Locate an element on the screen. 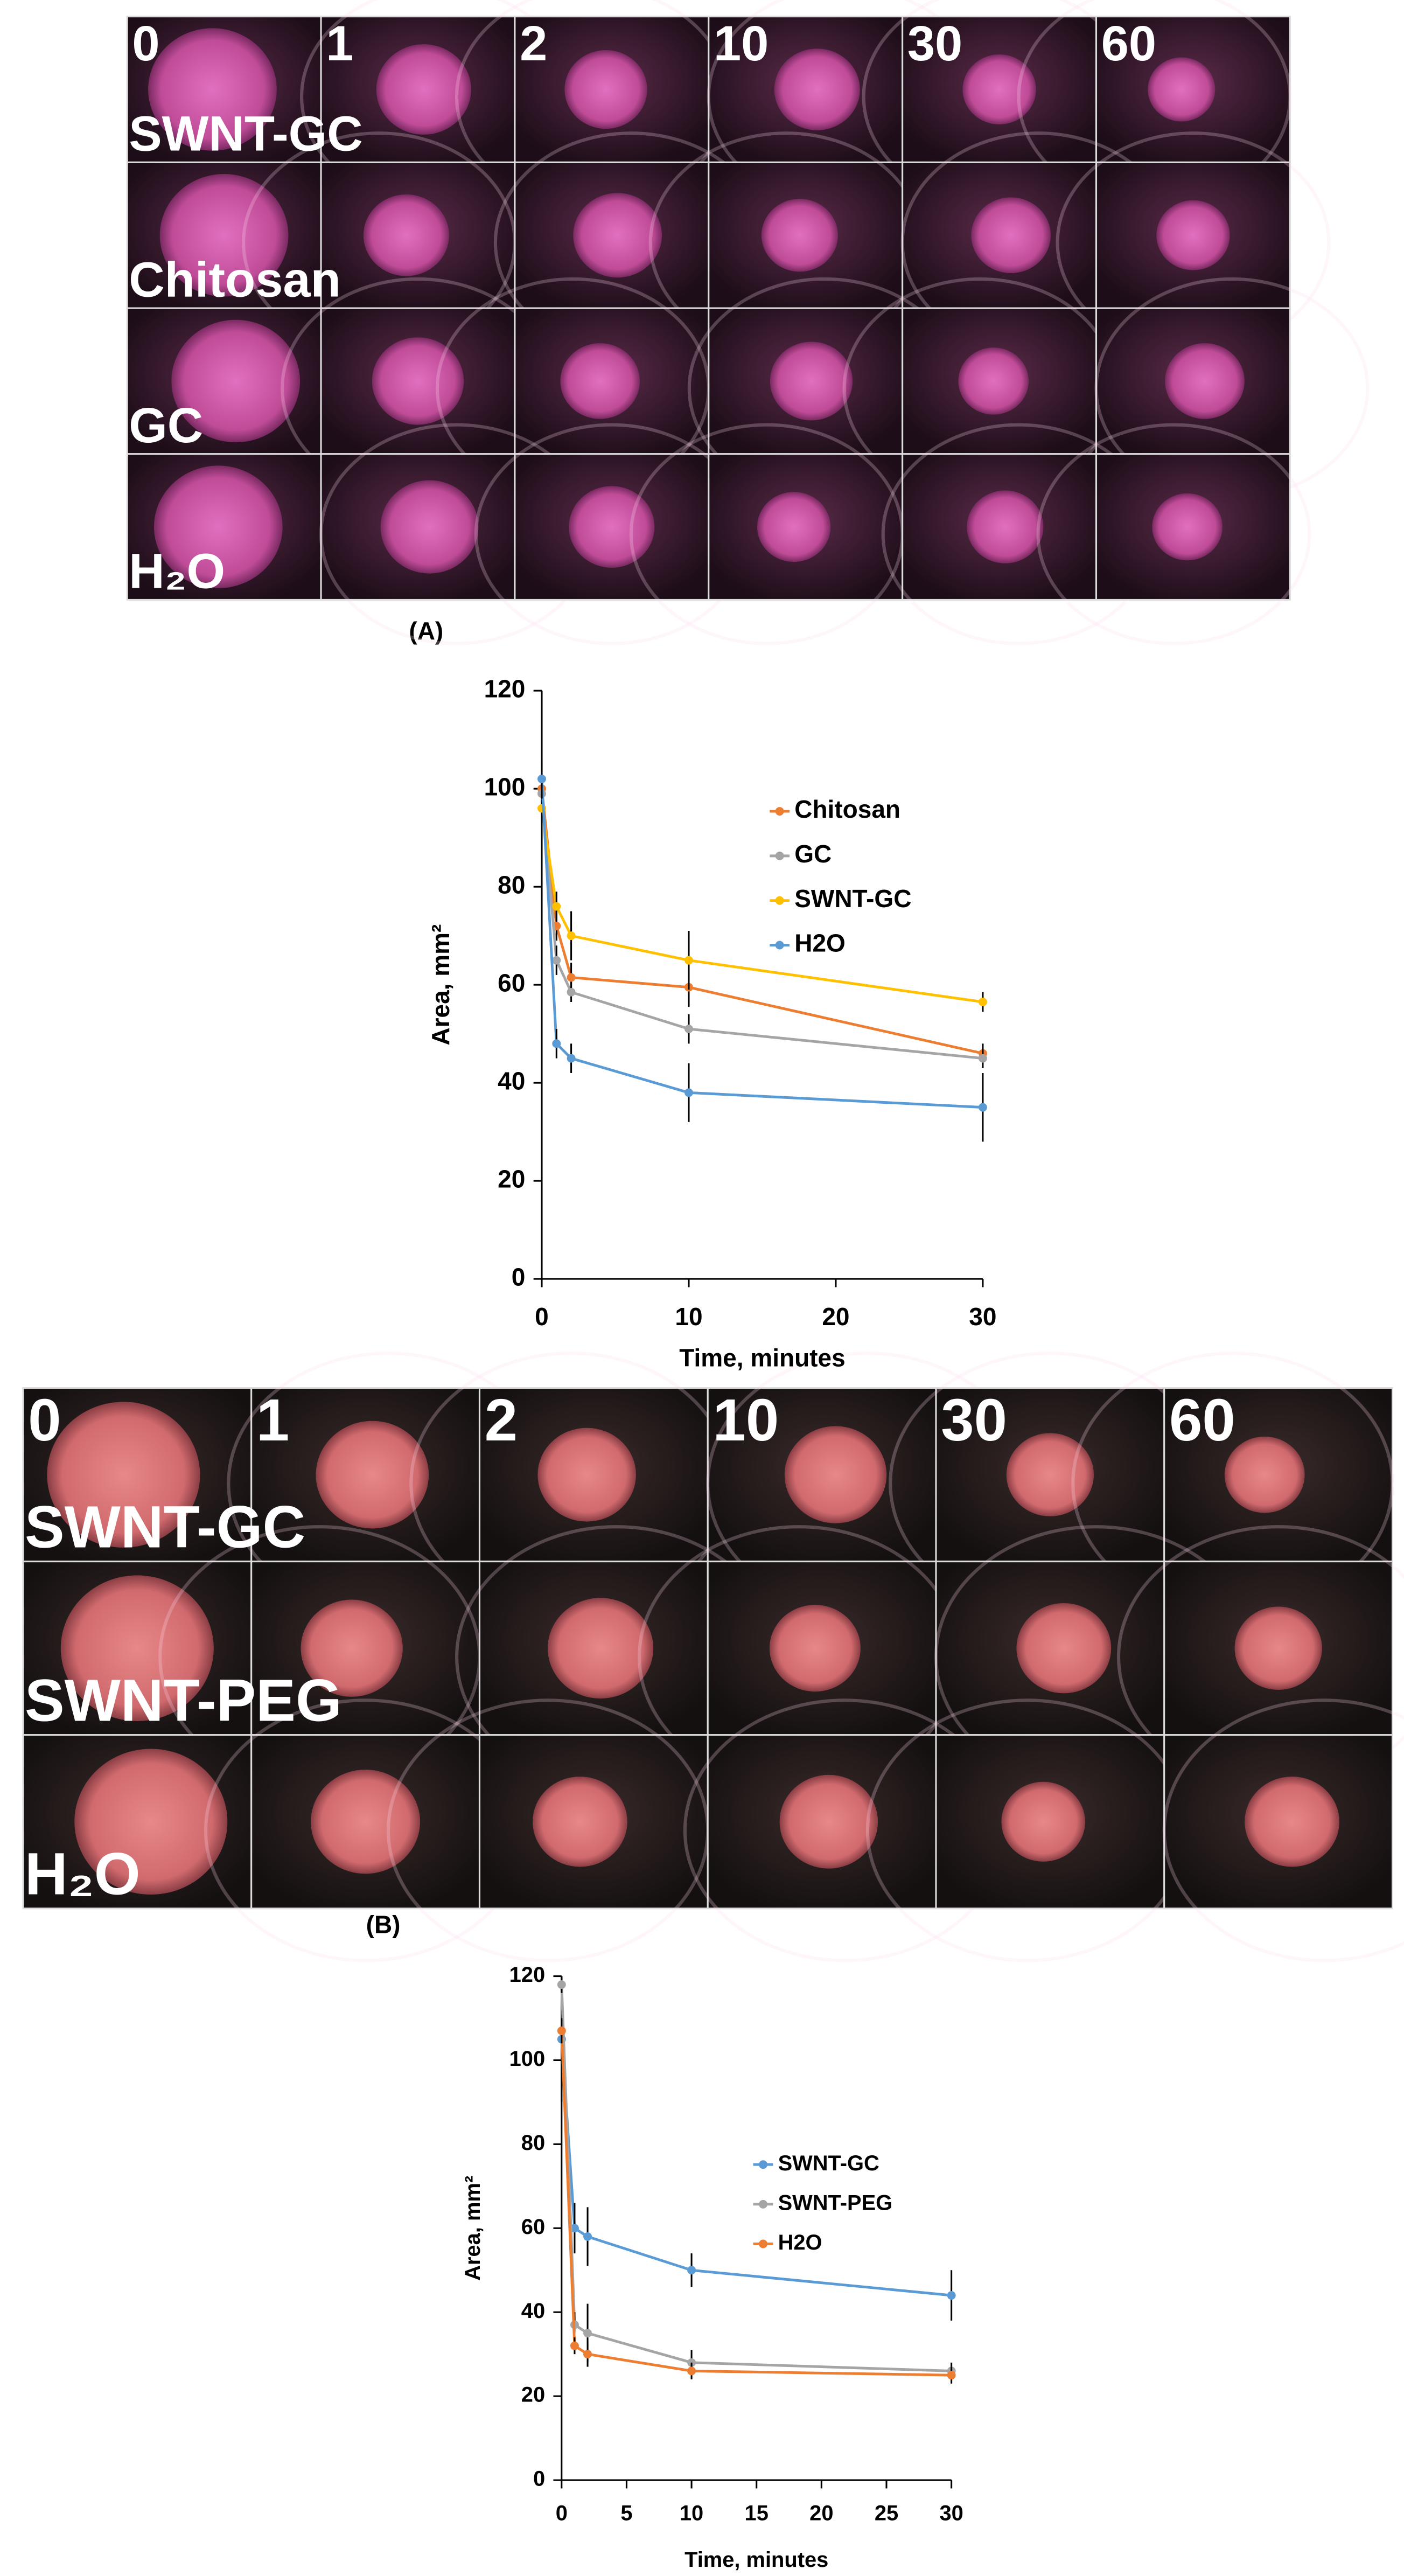  y-tick-label: 100 is located at coordinates (505, 786).